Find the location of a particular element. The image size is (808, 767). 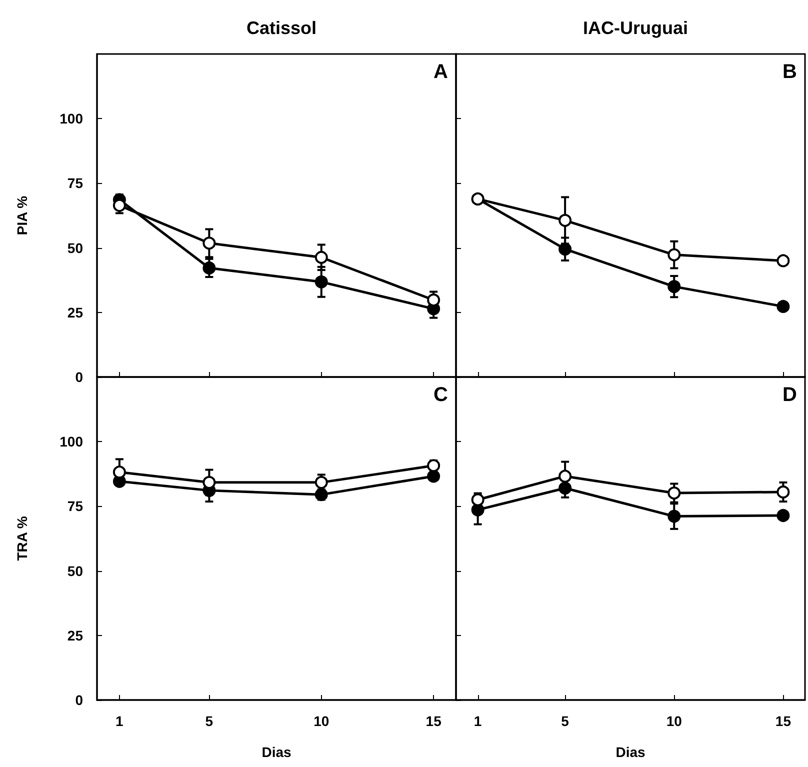

y-axis-title: TRA % is located at coordinates (22, 538).